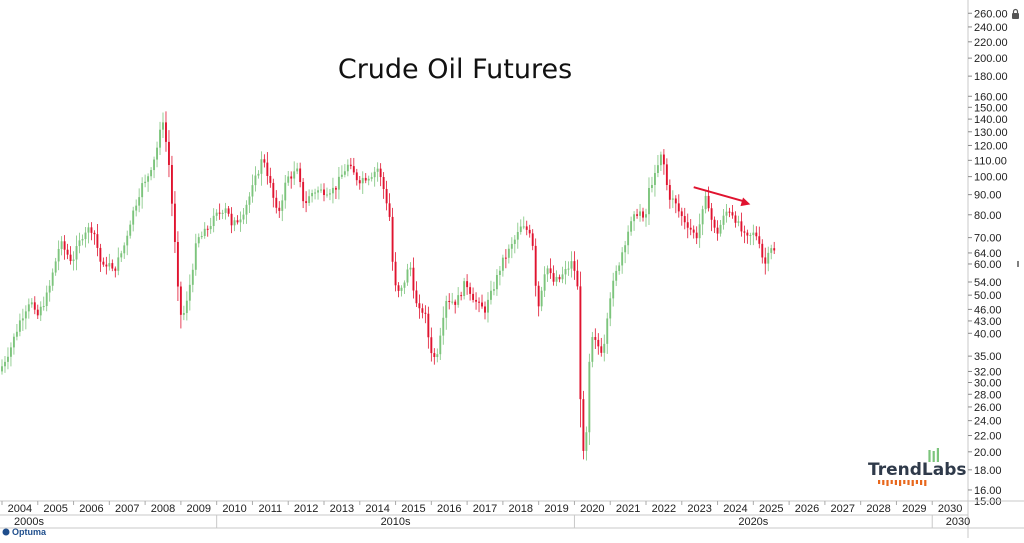 This screenshot has height=543, width=1024. Describe the element at coordinates (592, 509) in the screenshot. I see `x-year-label: 2020` at that location.